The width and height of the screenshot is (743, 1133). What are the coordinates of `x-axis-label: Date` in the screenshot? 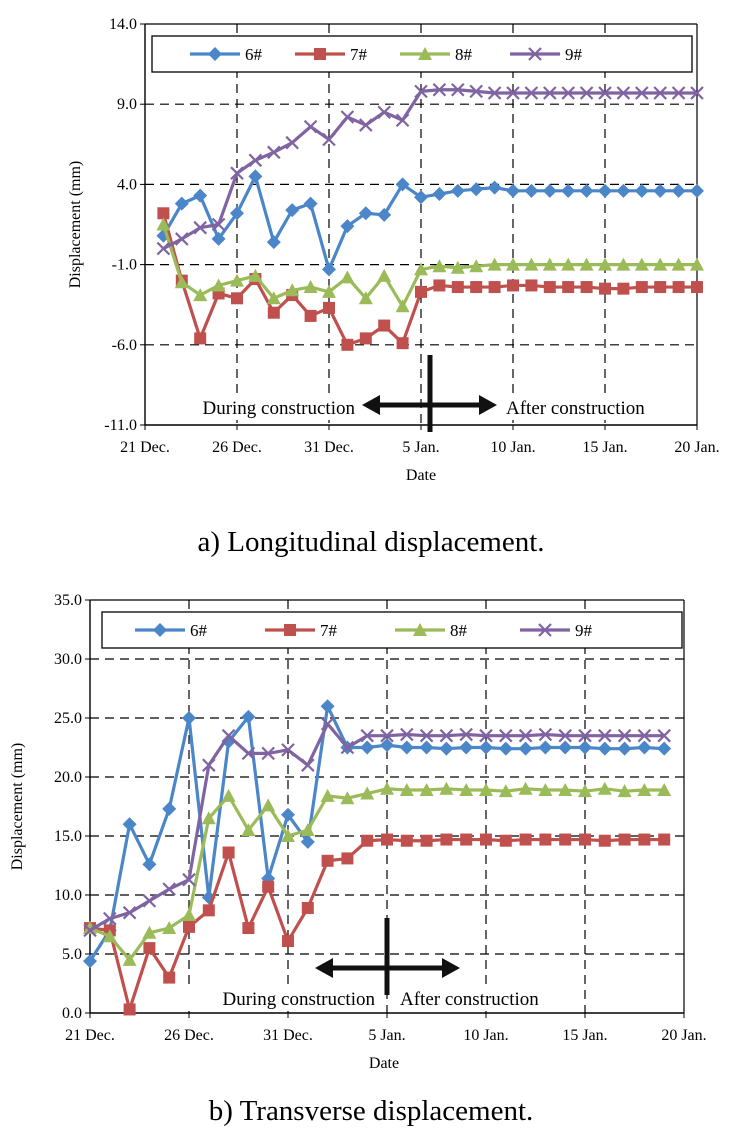 It's located at (421, 475).